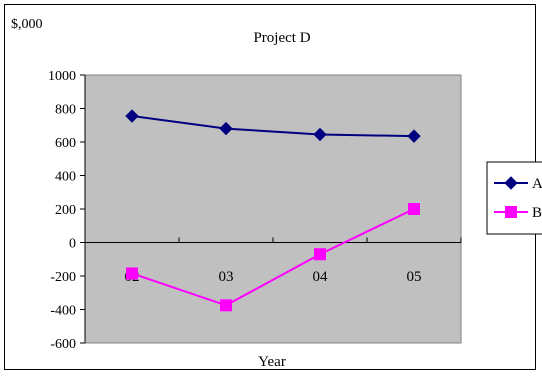 The image size is (542, 379). What do you see at coordinates (321, 277) in the screenshot?
I see `x-tick-label: 04` at bounding box center [321, 277].